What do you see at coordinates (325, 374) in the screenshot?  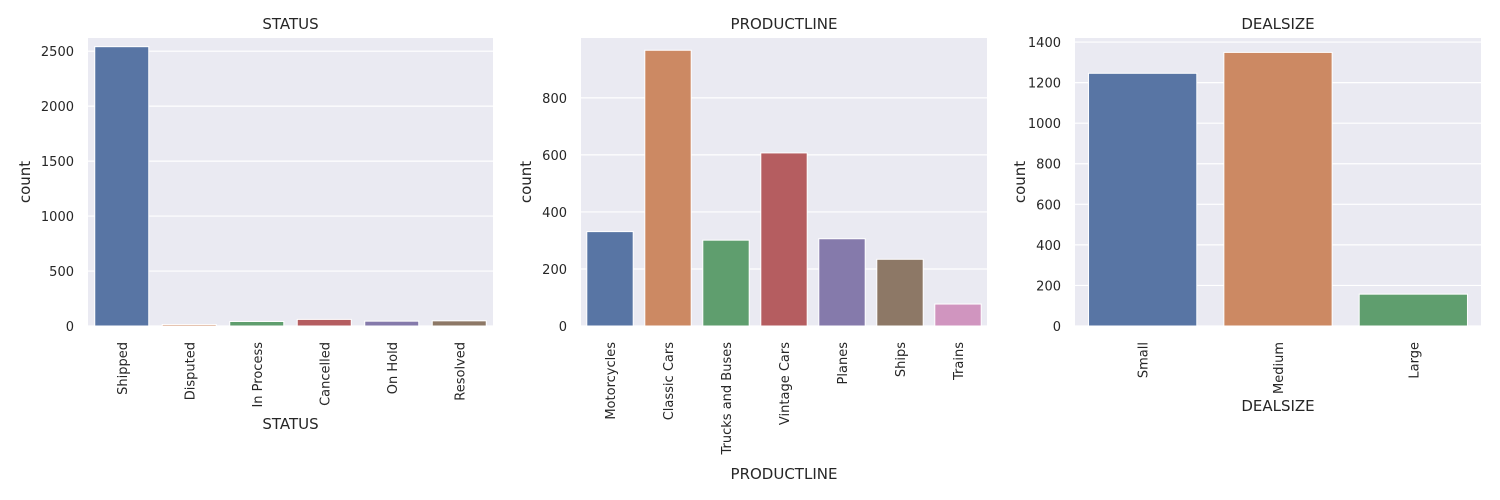 I see `x-tick-label: Cancelled` at bounding box center [325, 374].